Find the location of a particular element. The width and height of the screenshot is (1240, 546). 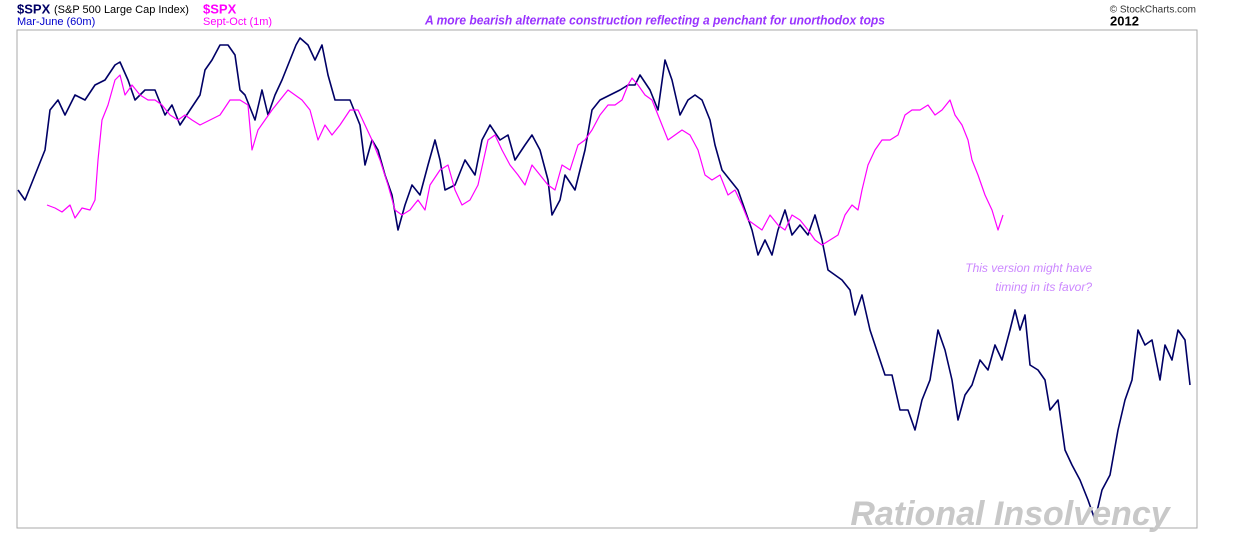

source: © StockCharts.com is located at coordinates (1153, 10).